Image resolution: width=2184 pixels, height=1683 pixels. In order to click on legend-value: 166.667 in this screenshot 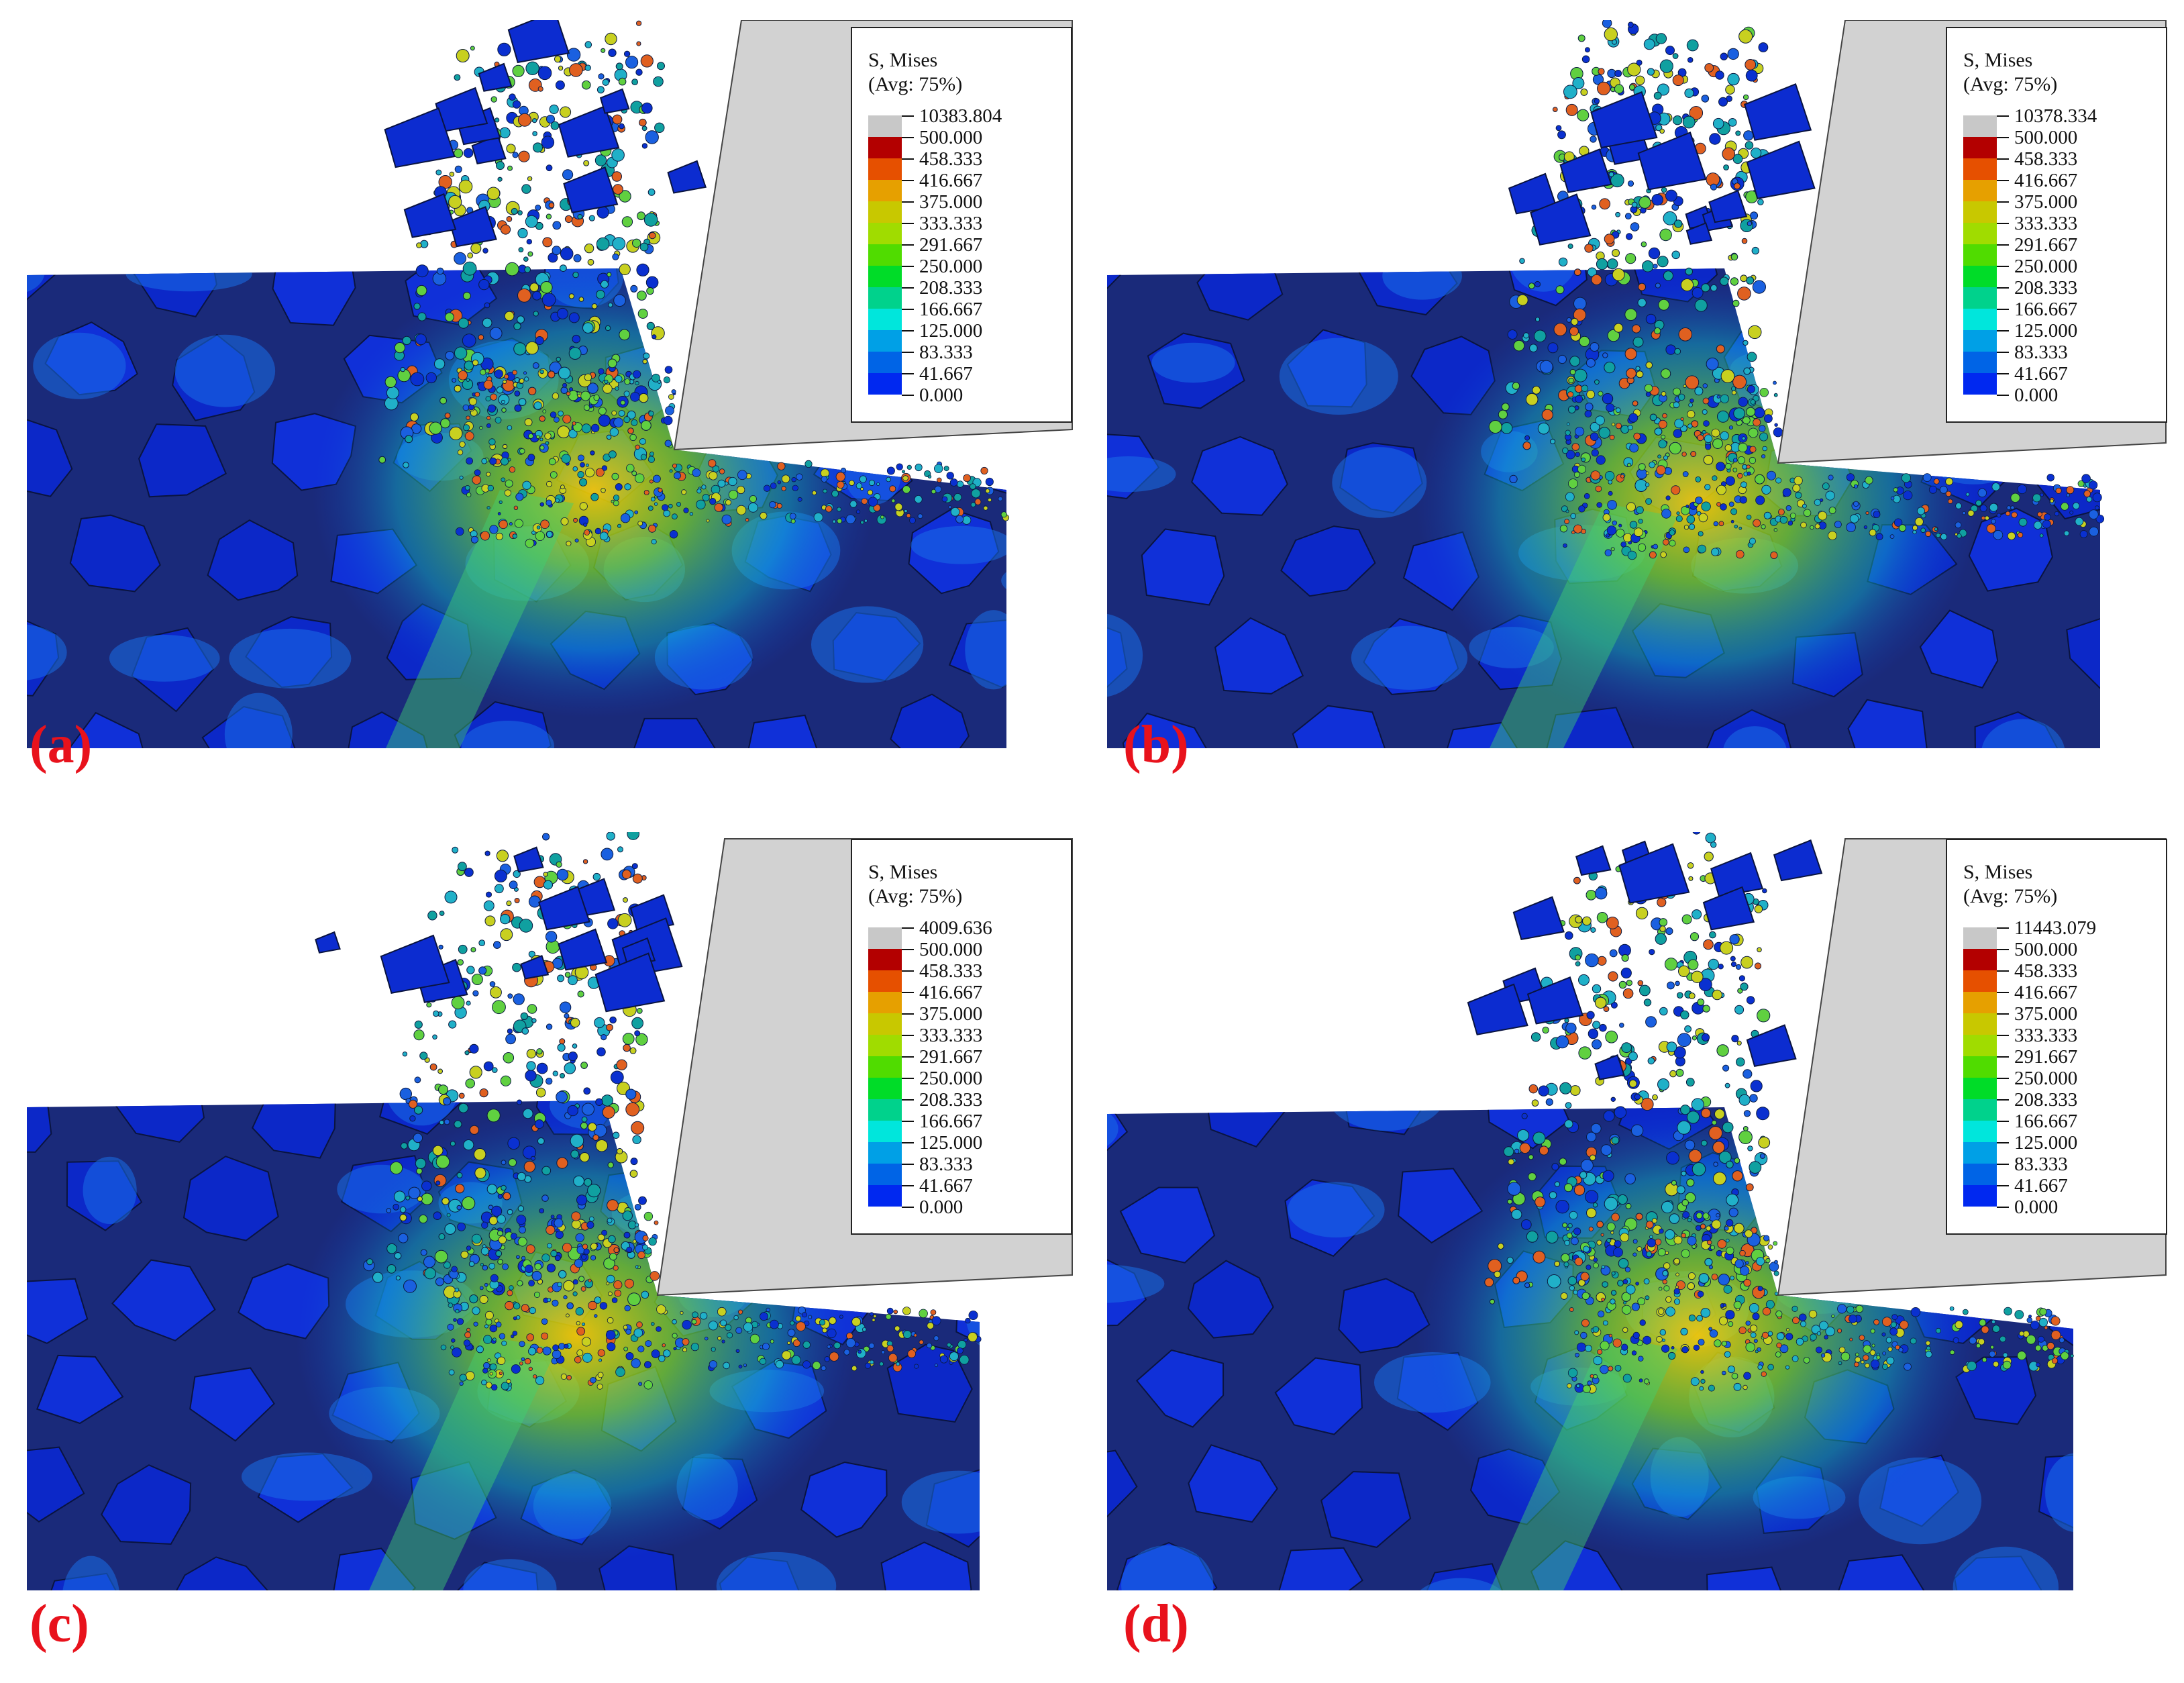, I will do `click(2046, 309)`.